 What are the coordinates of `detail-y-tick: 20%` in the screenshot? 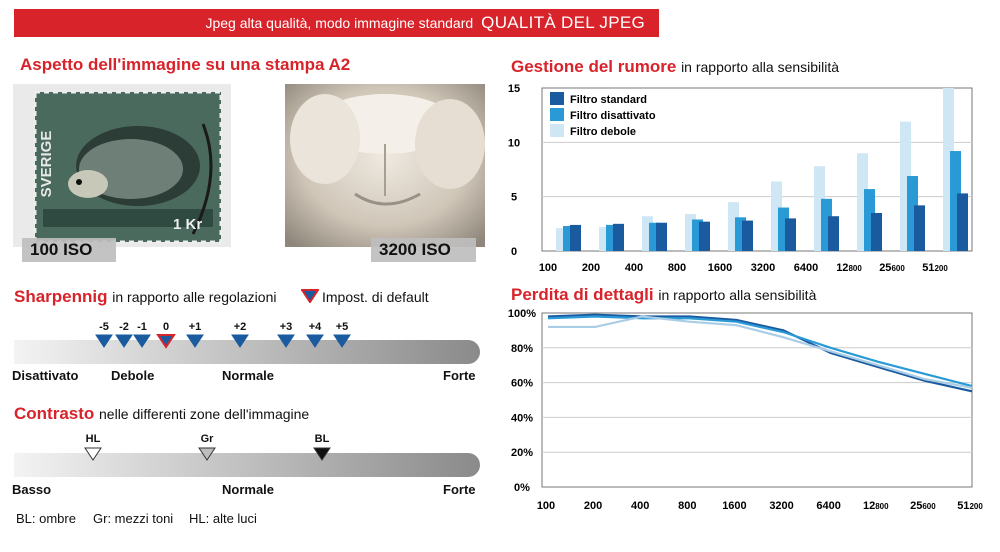 It's located at (522, 453).